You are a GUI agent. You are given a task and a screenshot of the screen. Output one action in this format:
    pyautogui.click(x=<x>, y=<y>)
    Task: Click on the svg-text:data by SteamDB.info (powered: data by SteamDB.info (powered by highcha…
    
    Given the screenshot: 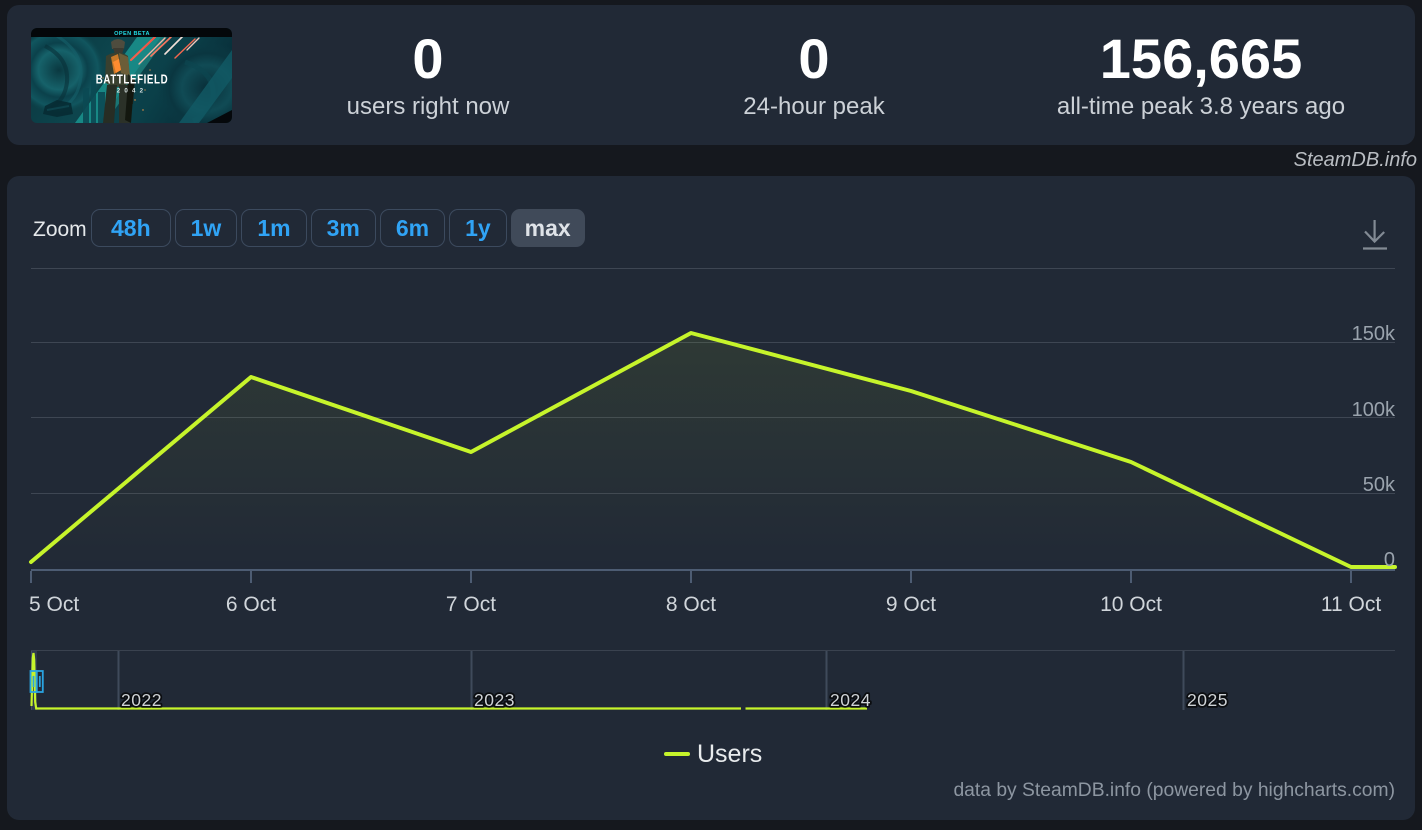 What is the action you would take?
    pyautogui.click(x=1174, y=790)
    